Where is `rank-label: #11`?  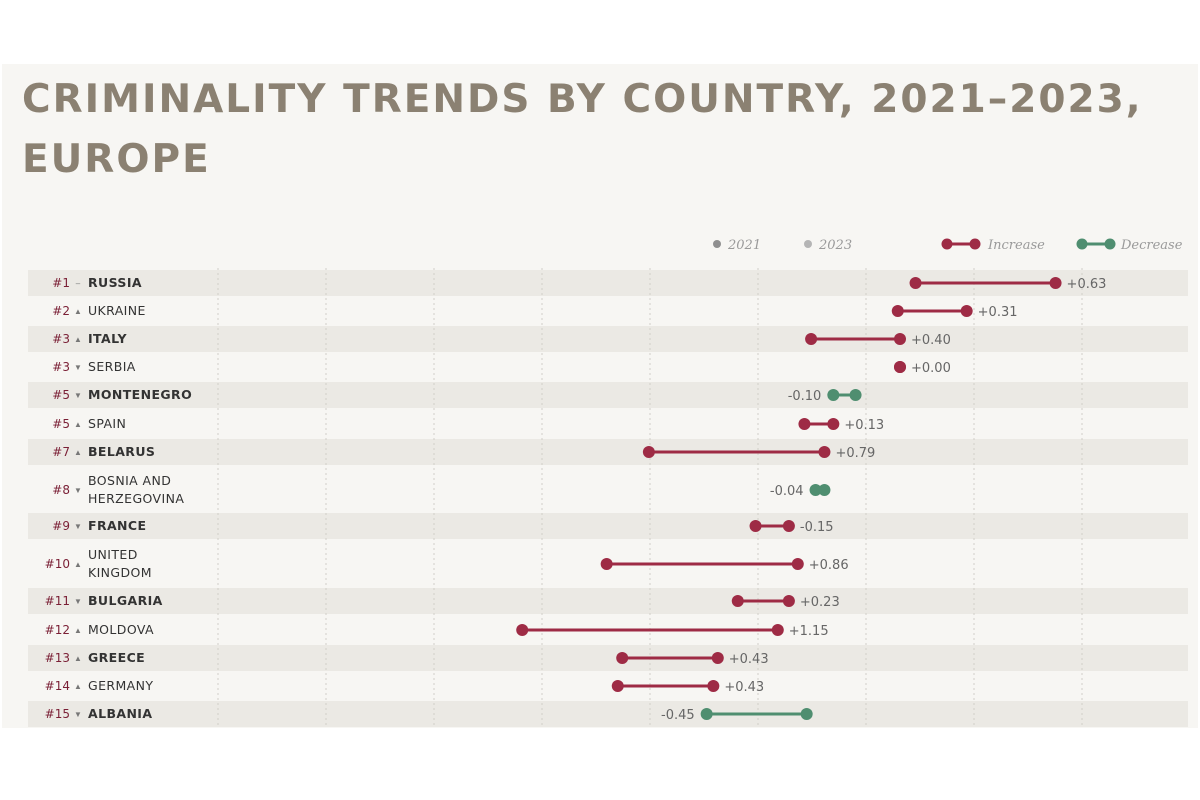 rank-label: #11 is located at coordinates (57, 601).